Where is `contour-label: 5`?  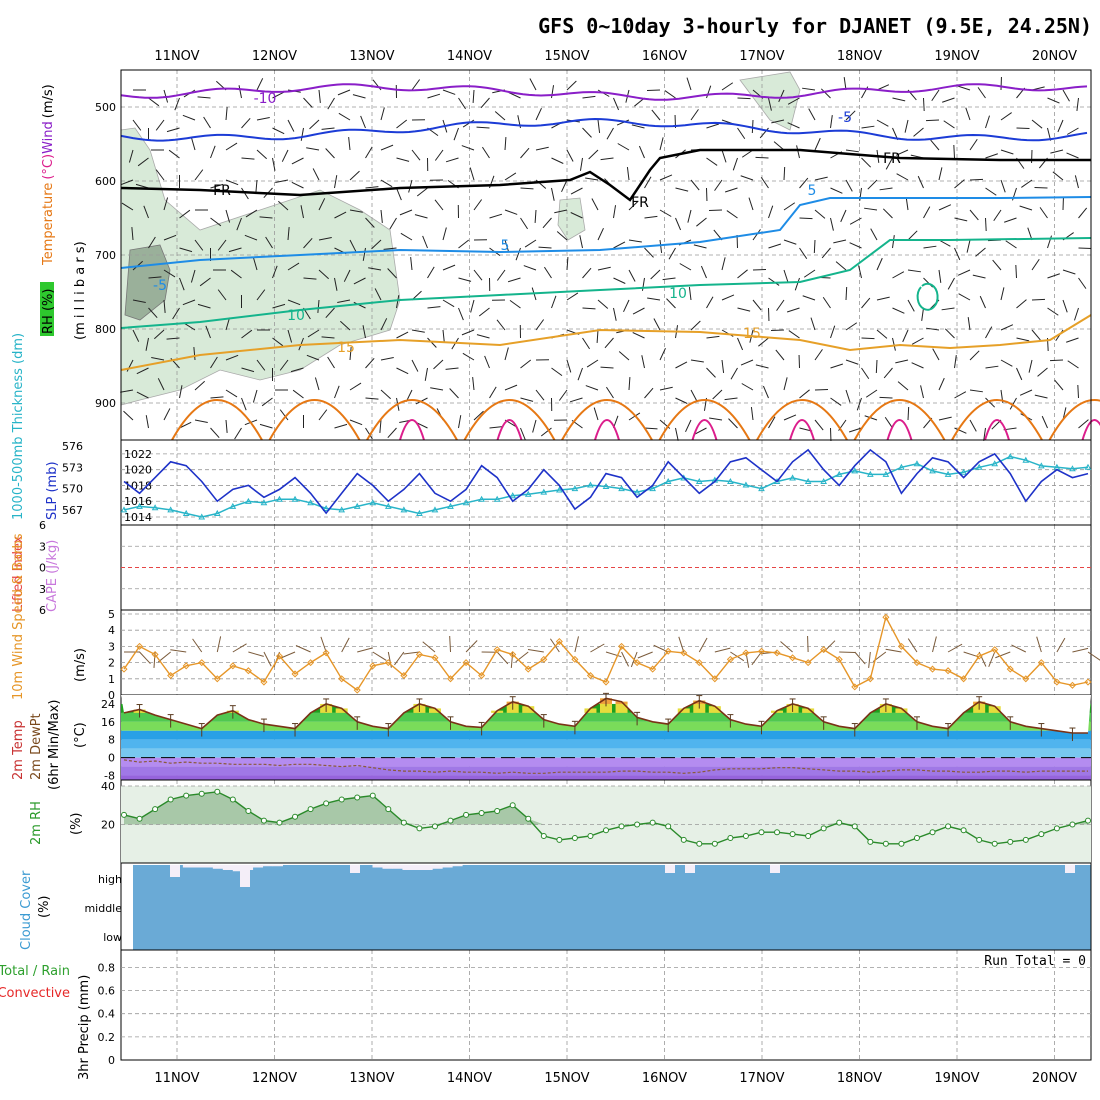
contour-label: 5 is located at coordinates (505, 246).